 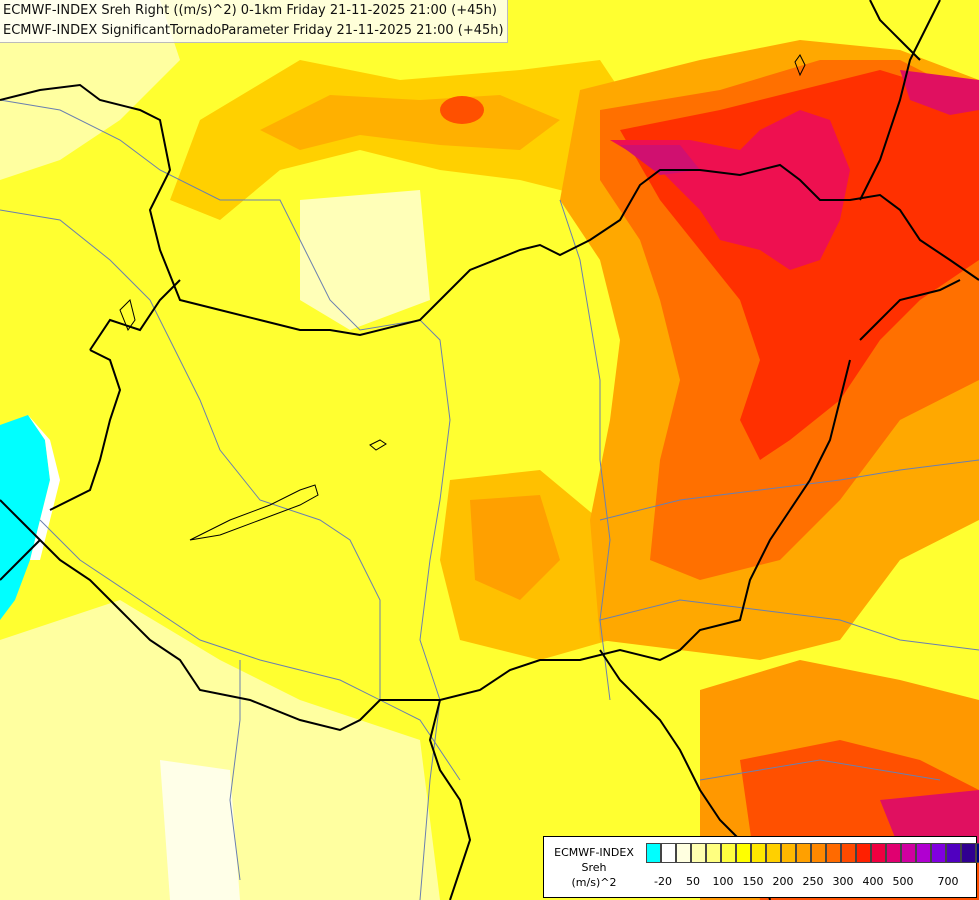 What do you see at coordinates (44, 487) in the screenshot?
I see `field-white-edge` at bounding box center [44, 487].